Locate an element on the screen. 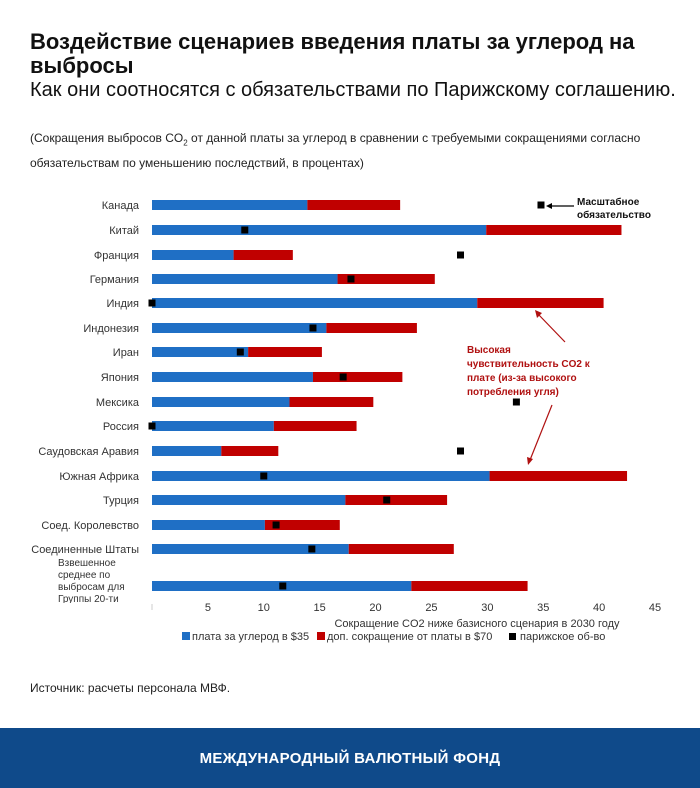 The height and width of the screenshot is (788, 700). legend-swatch-red is located at coordinates (321, 636).